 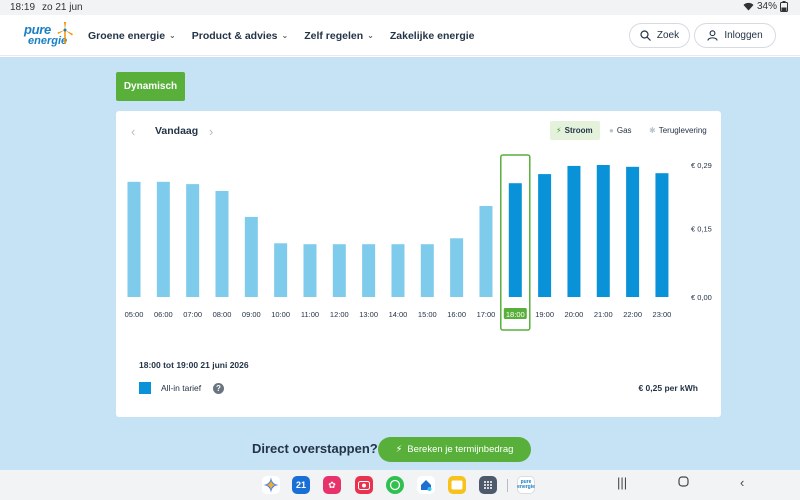 What do you see at coordinates (611, 130) in the screenshot?
I see `flame-icon: ●` at bounding box center [611, 130].